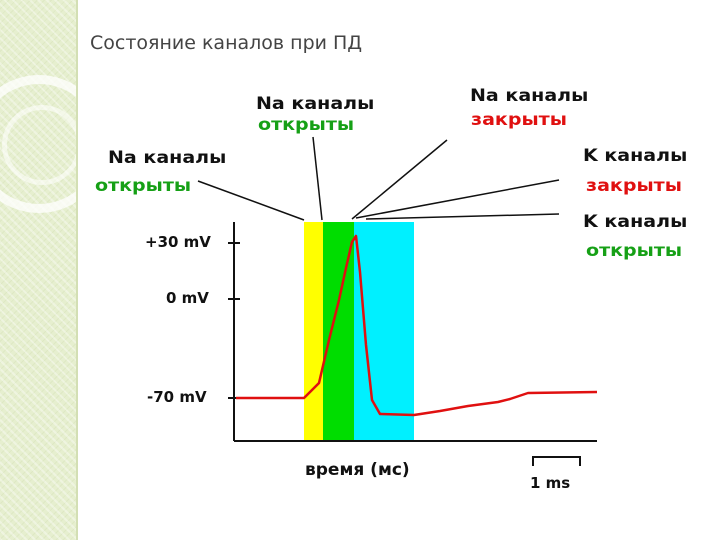 This screenshot has width=720, height=540. I want to click on phase-band-cyan, so click(384, 331).